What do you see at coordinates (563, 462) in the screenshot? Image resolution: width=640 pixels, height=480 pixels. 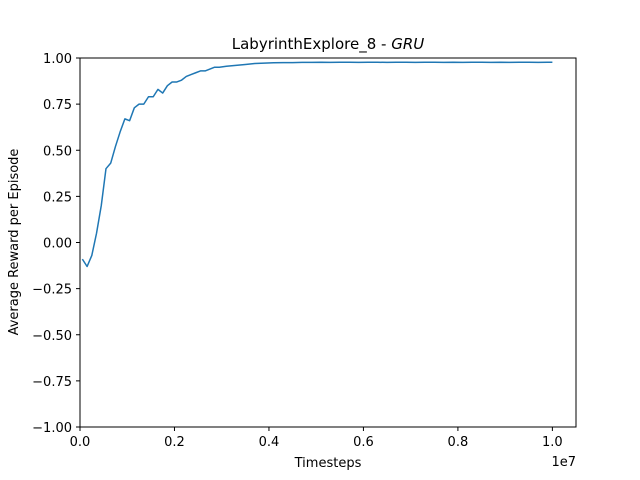 I see `x-axis-offset-label: 1e7` at bounding box center [563, 462].